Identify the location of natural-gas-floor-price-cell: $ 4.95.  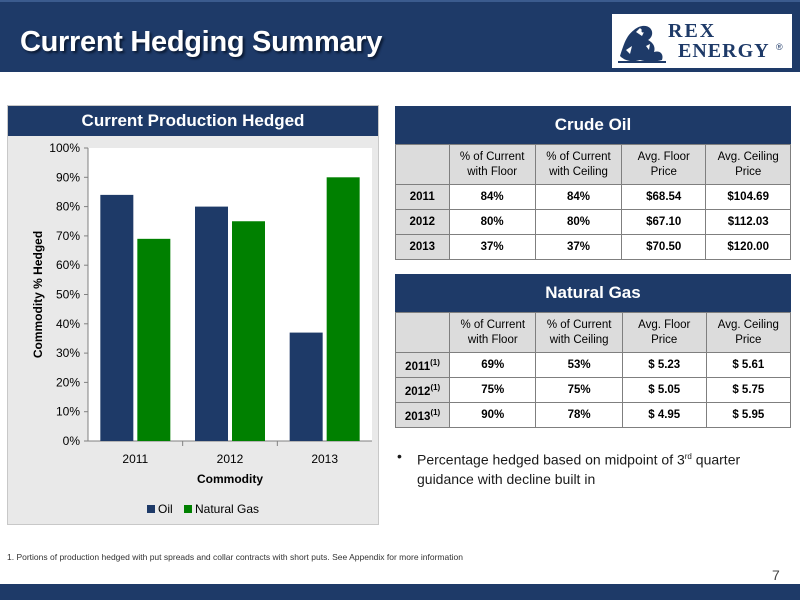
(664, 415).